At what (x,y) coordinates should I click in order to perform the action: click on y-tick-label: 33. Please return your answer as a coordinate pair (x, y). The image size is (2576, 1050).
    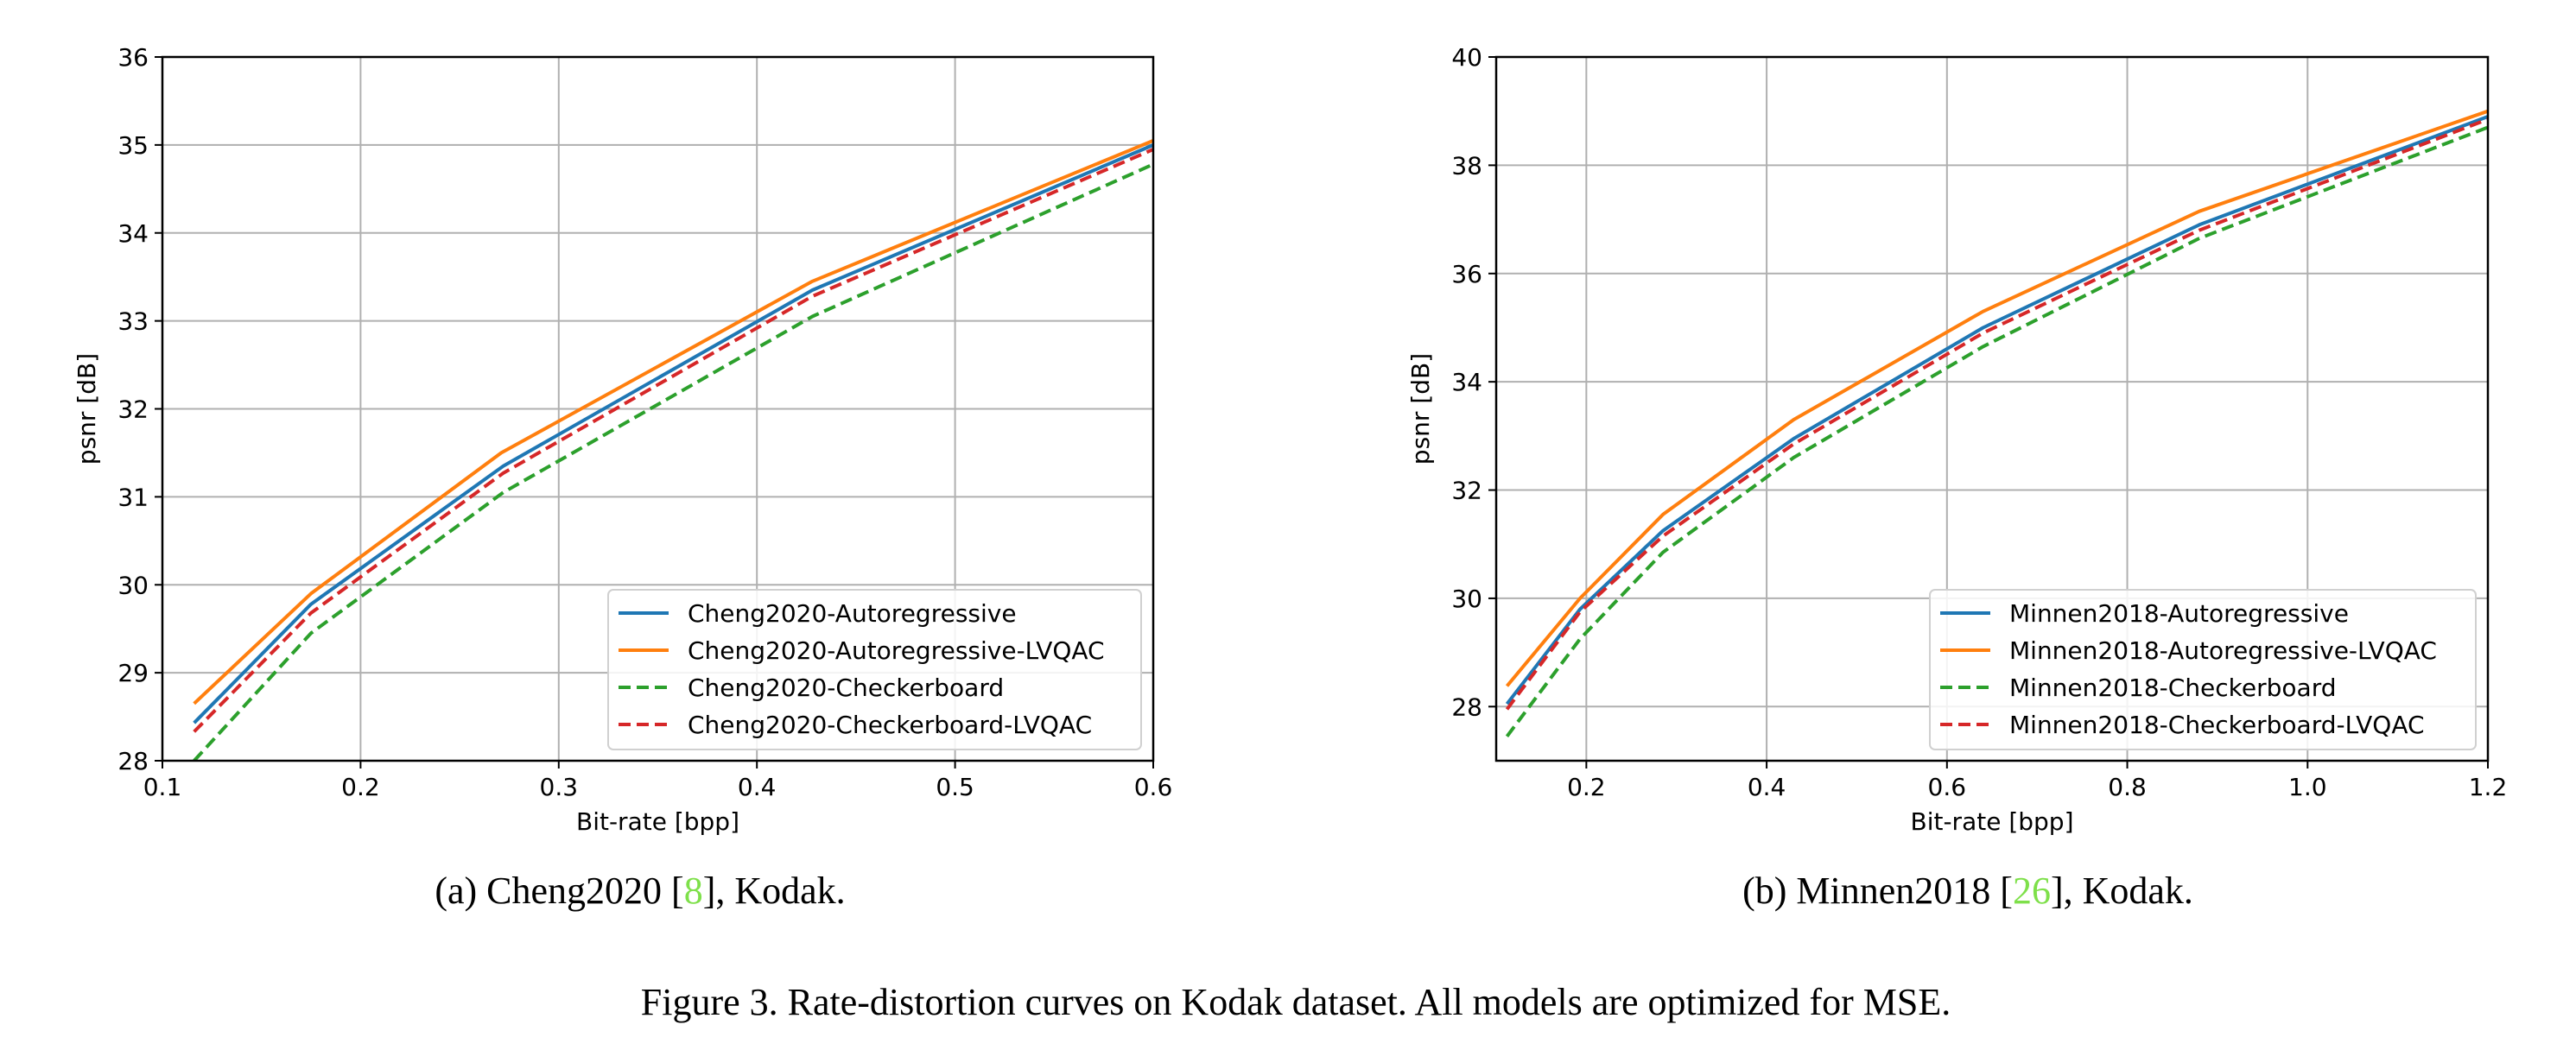
    Looking at the image, I should click on (133, 321).